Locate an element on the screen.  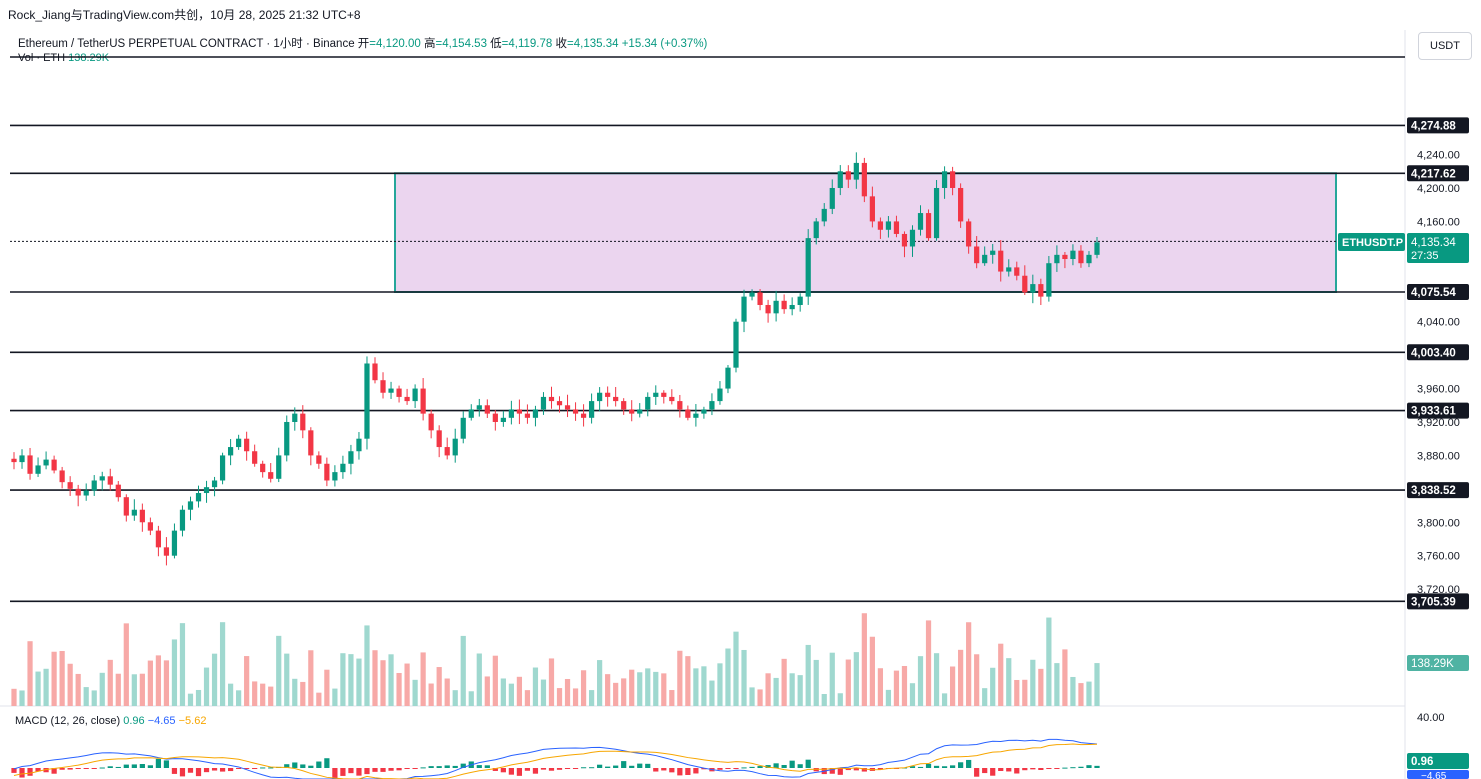
volume-badge-text: 138.29K is located at coordinates (1432, 664).